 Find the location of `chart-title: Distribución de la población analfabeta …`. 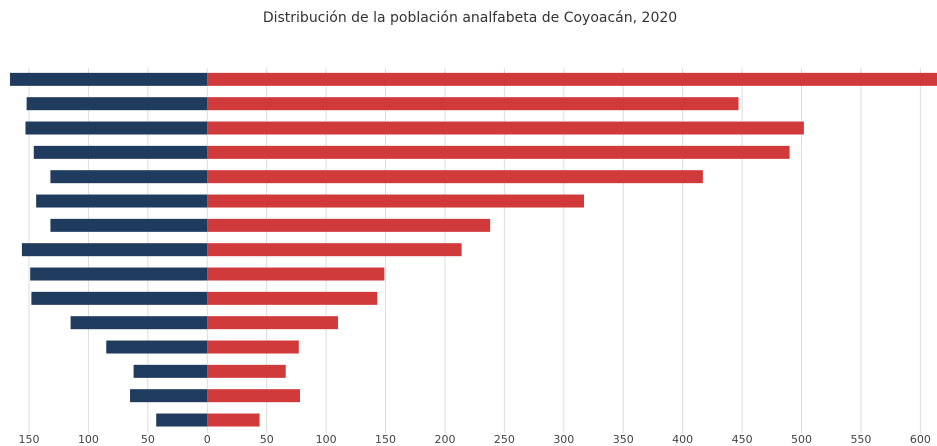

chart-title: Distribución de la población analfabeta … is located at coordinates (470, 18).